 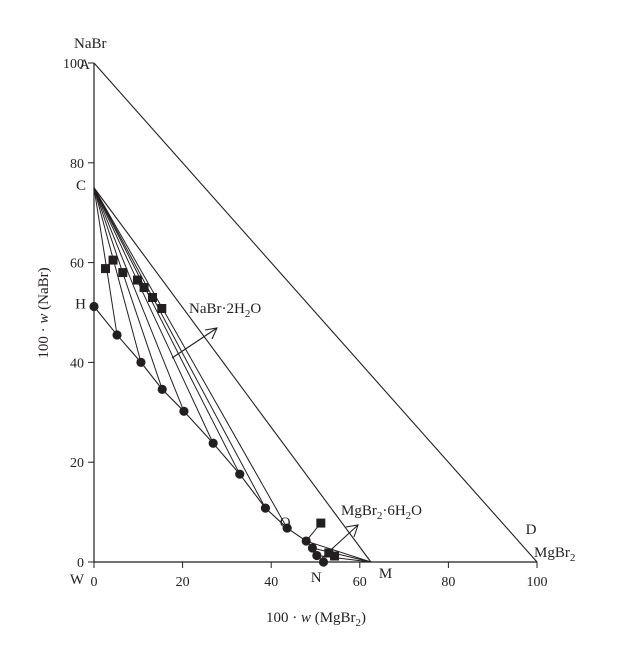 I want to click on y-tick-label: 20, so click(x=77, y=463).